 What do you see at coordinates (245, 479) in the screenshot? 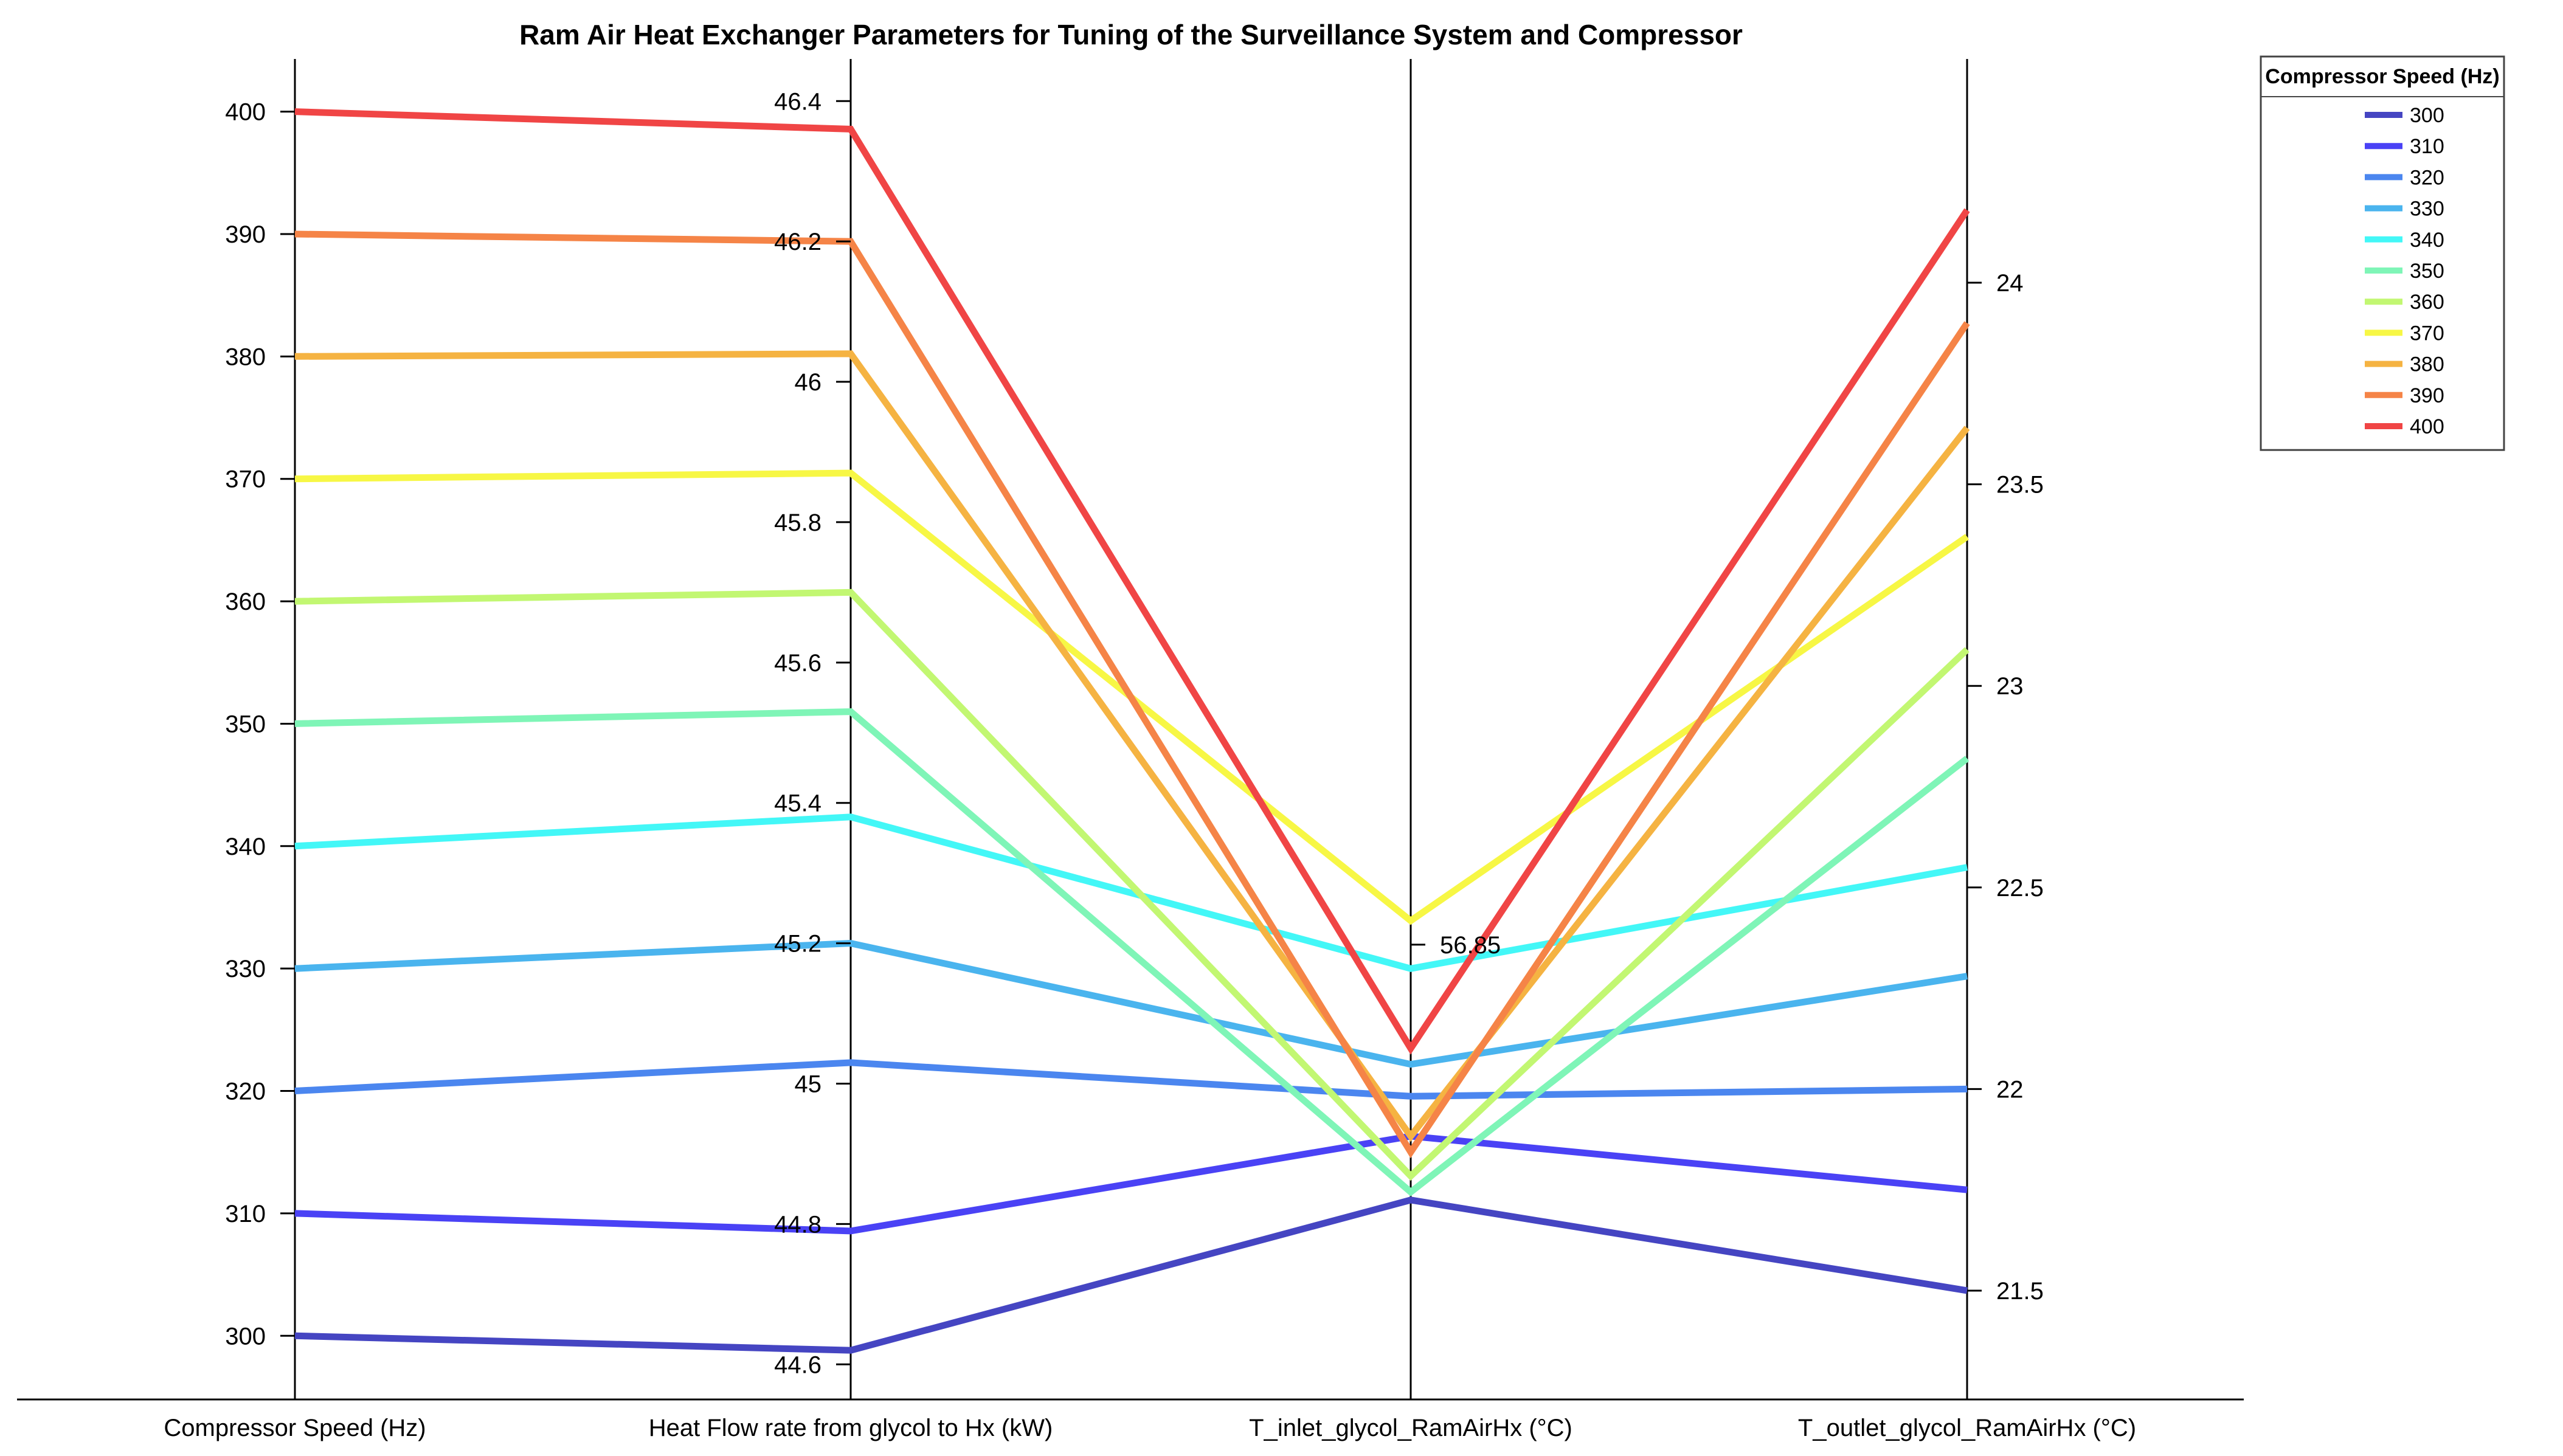
I see `tick-label: 370` at bounding box center [245, 479].